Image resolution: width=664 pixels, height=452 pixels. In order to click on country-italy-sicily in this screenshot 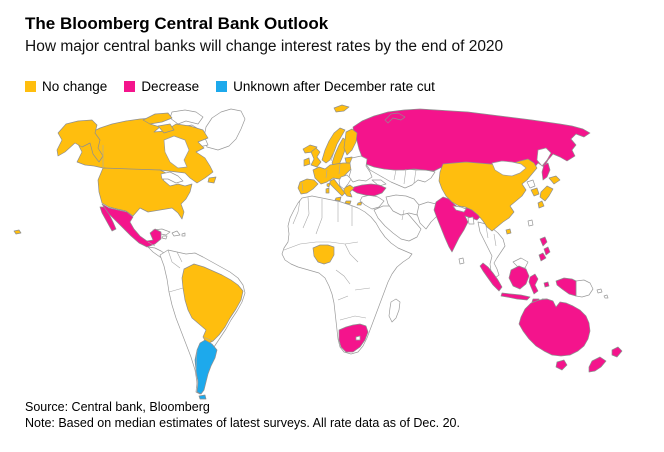, I will do `click(338, 199)`.